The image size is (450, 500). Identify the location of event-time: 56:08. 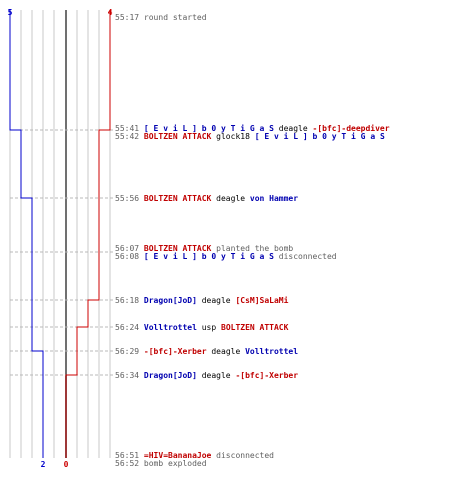
(127, 256).